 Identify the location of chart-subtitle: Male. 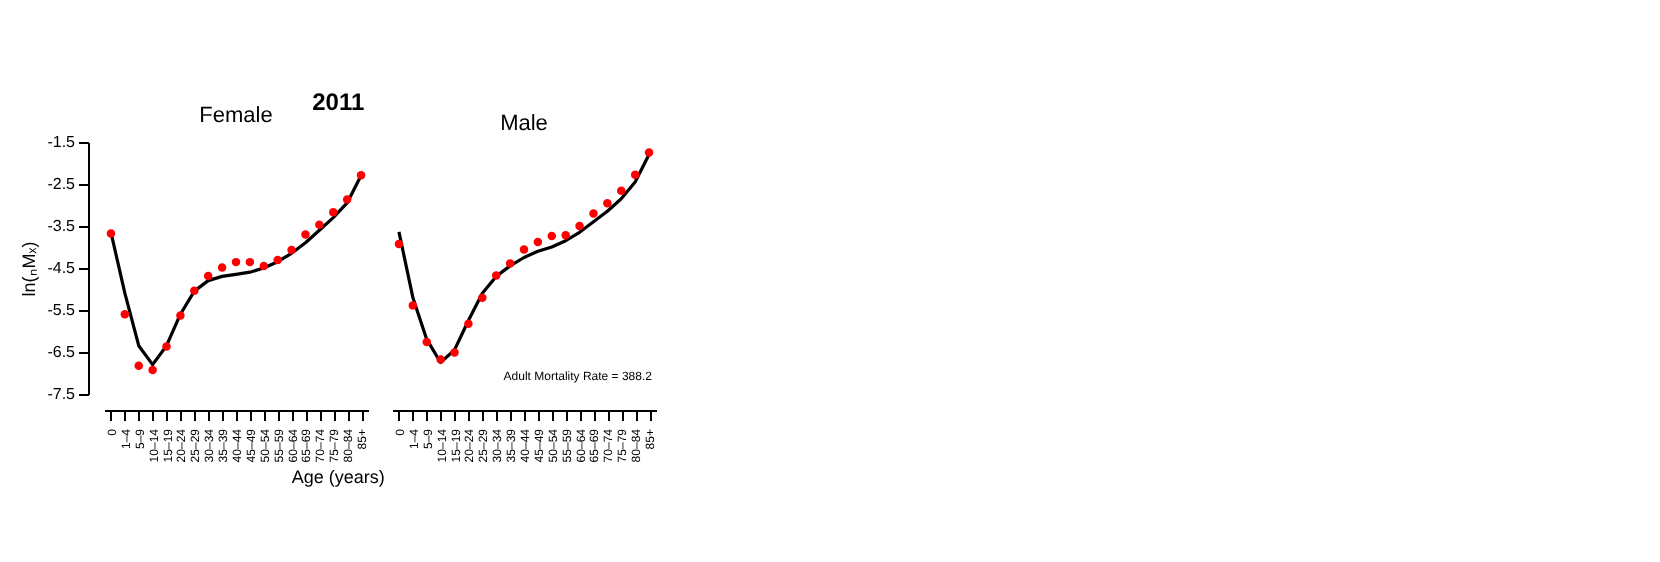
(524, 124).